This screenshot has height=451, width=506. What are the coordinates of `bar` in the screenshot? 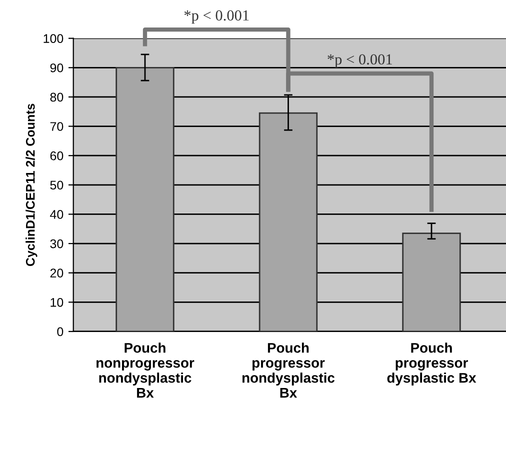 It's located at (431, 282).